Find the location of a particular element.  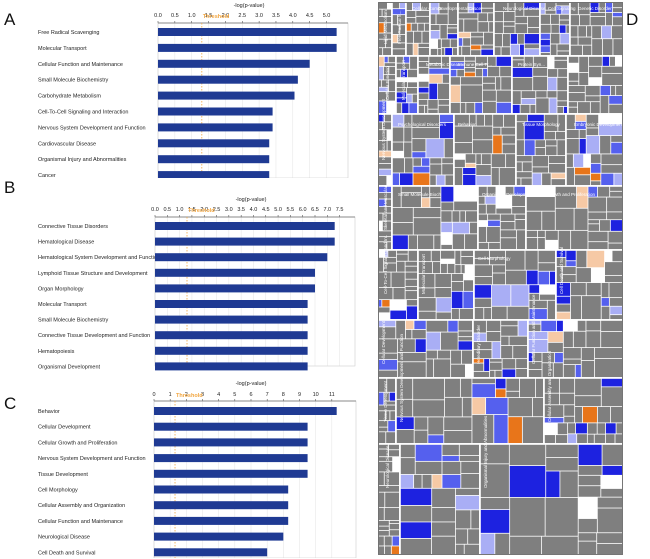

chart-b-tick-label: 6.0 is located at coordinates (303, 210).